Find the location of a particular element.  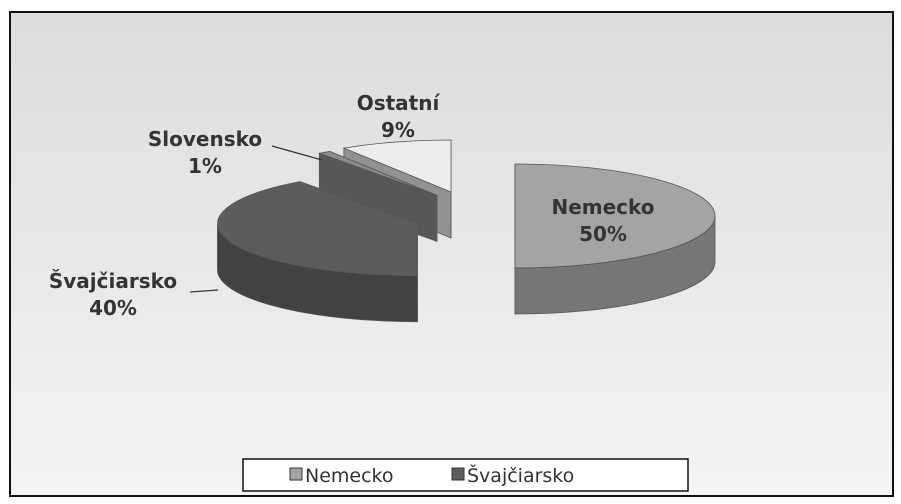

category-label: Ostatní is located at coordinates (399, 103).